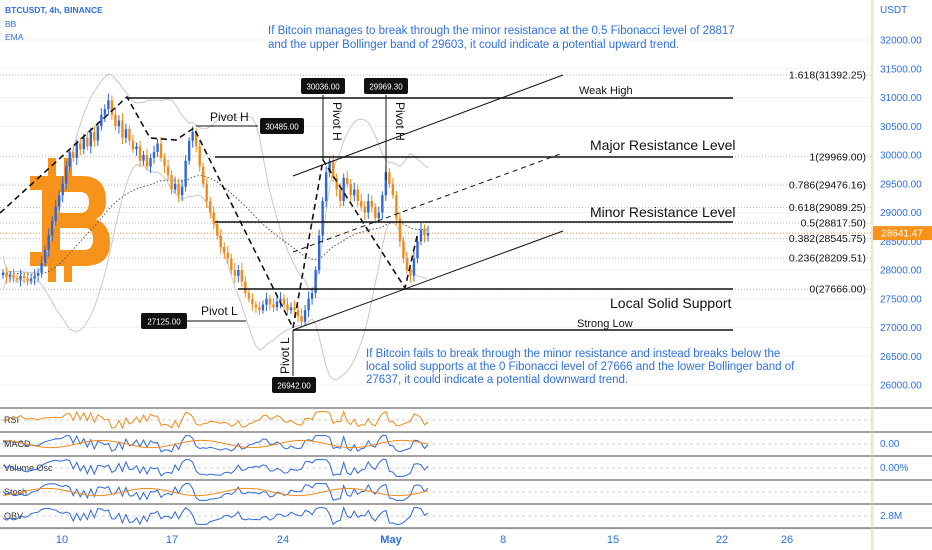  I want to click on fib-level-label: 0.382(28545.75), so click(827, 239).